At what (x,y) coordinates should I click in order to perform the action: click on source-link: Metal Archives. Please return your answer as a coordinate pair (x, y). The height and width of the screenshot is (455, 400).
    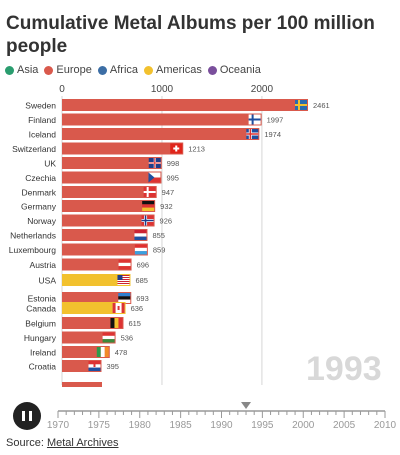
    Looking at the image, I should click on (82, 443).